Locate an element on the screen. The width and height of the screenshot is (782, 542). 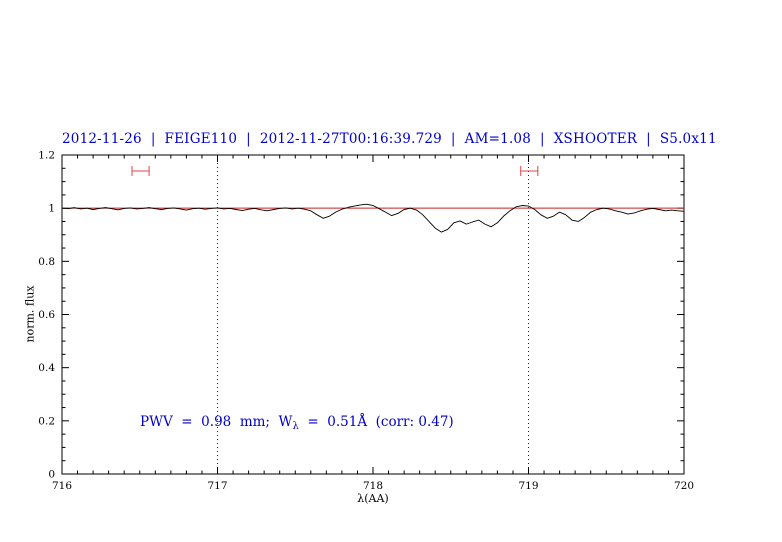
y-tick-label: 0 is located at coordinates (51, 475).